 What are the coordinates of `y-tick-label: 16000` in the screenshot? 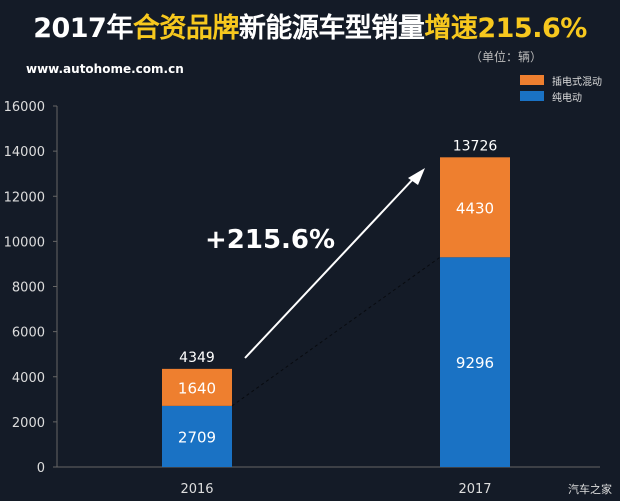 It's located at (24, 107).